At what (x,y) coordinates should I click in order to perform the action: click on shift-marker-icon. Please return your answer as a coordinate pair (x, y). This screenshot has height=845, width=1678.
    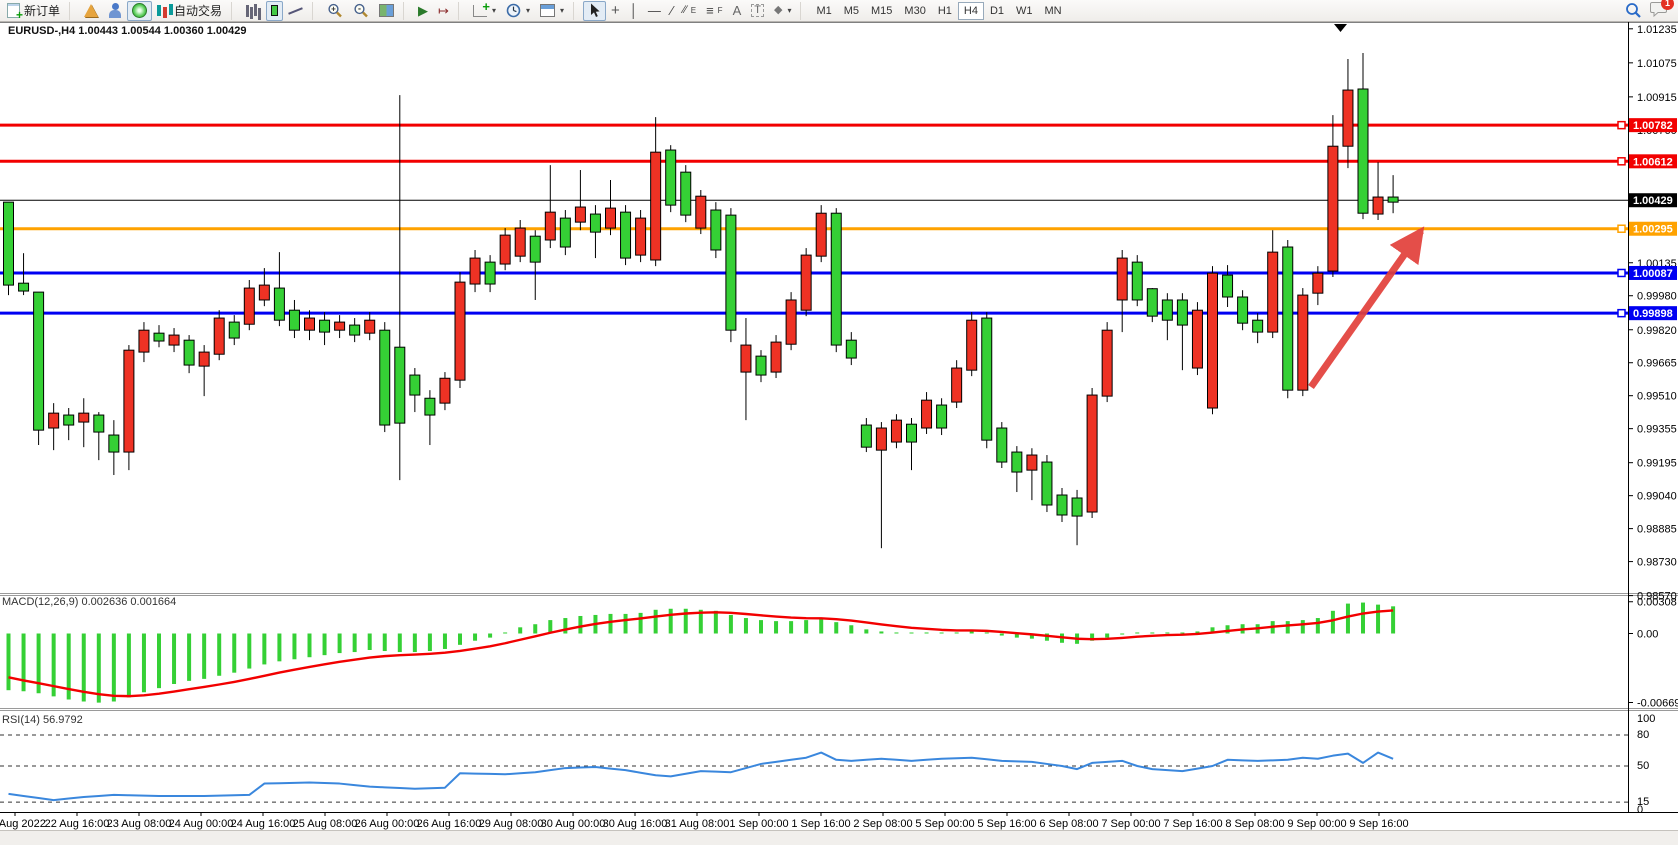
    Looking at the image, I should click on (1340, 28).